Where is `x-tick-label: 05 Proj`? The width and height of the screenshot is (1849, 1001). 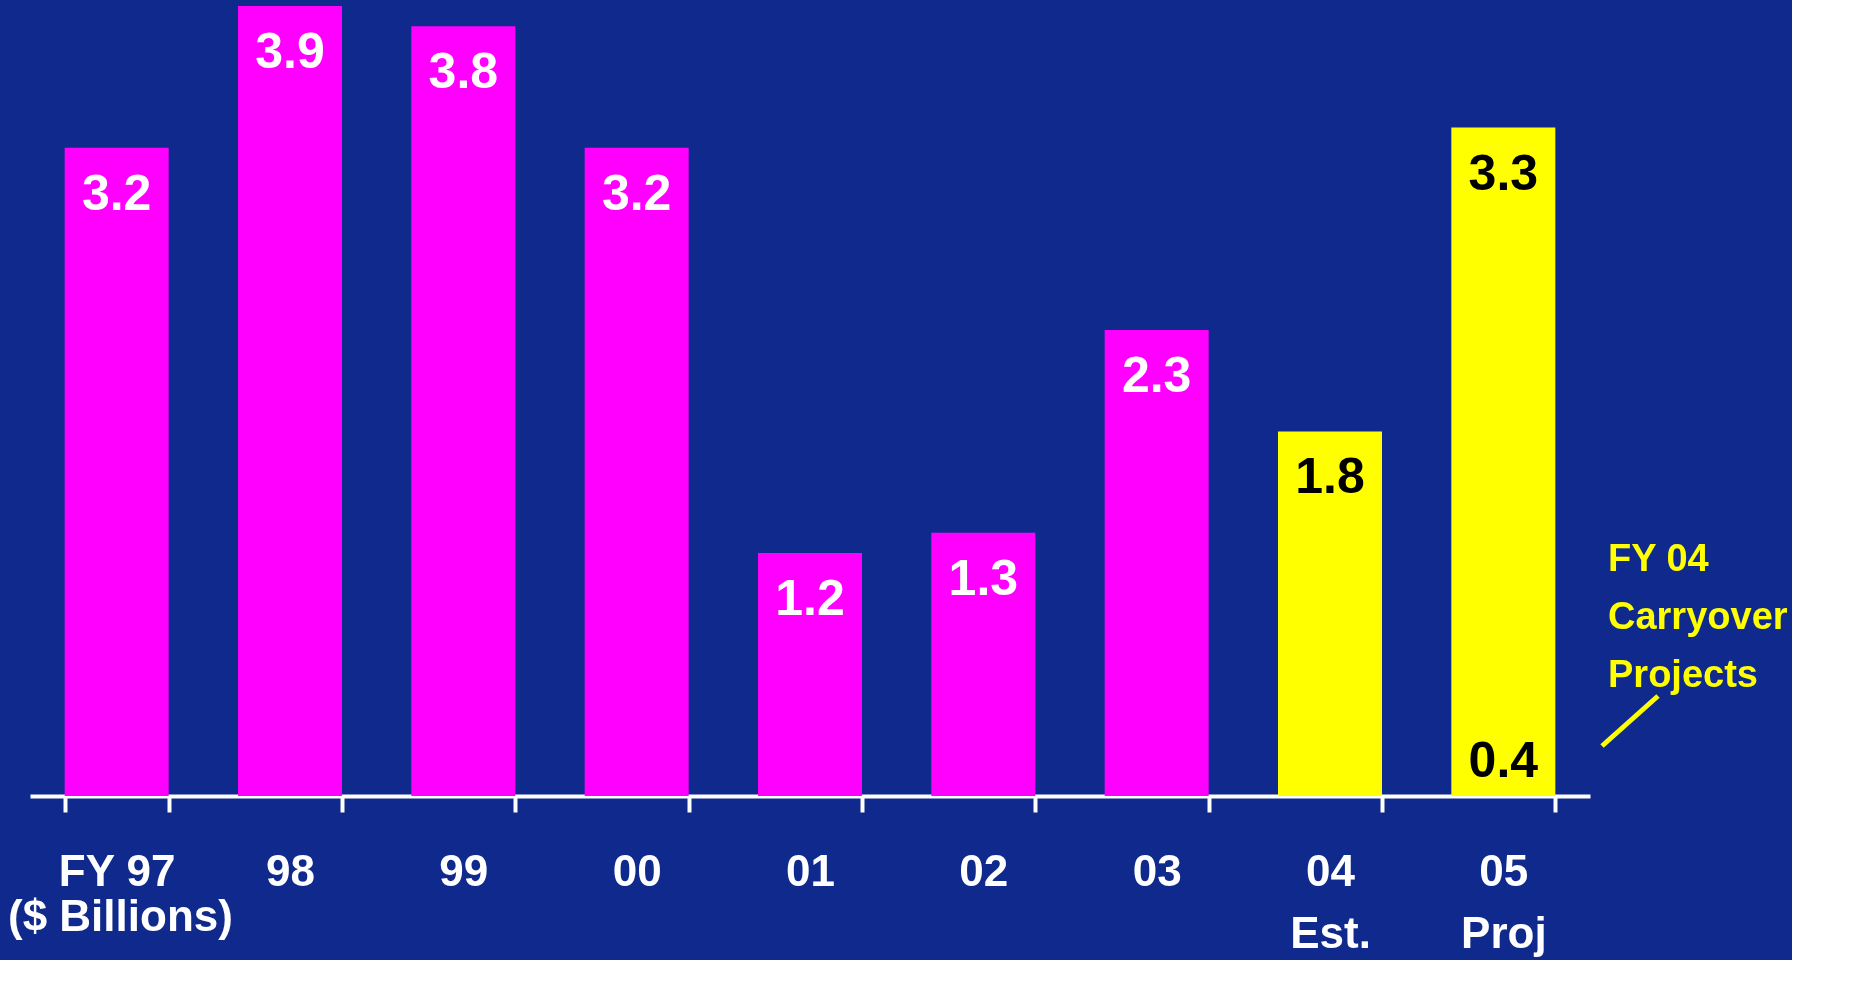
x-tick-label: 05 Proj is located at coordinates (1504, 901).